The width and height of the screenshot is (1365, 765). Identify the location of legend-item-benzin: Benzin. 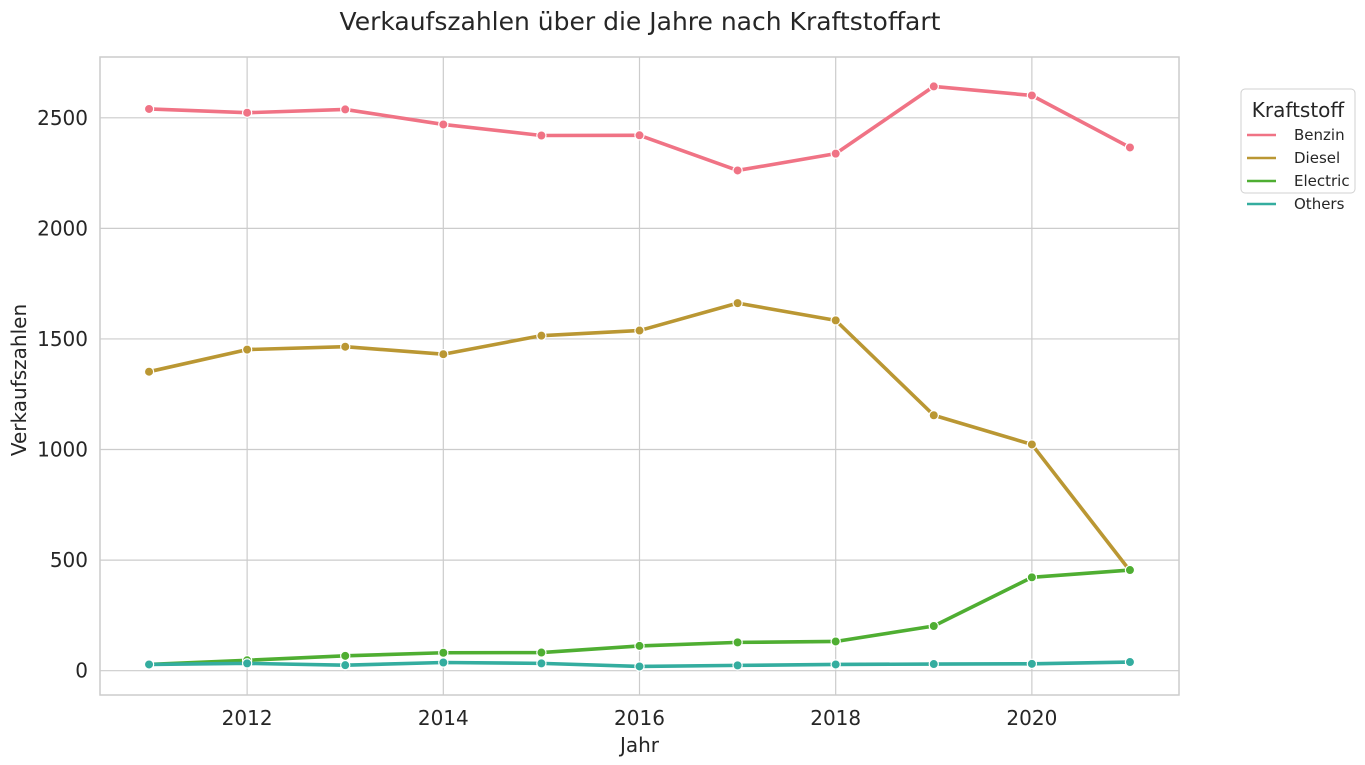
(1296, 135).